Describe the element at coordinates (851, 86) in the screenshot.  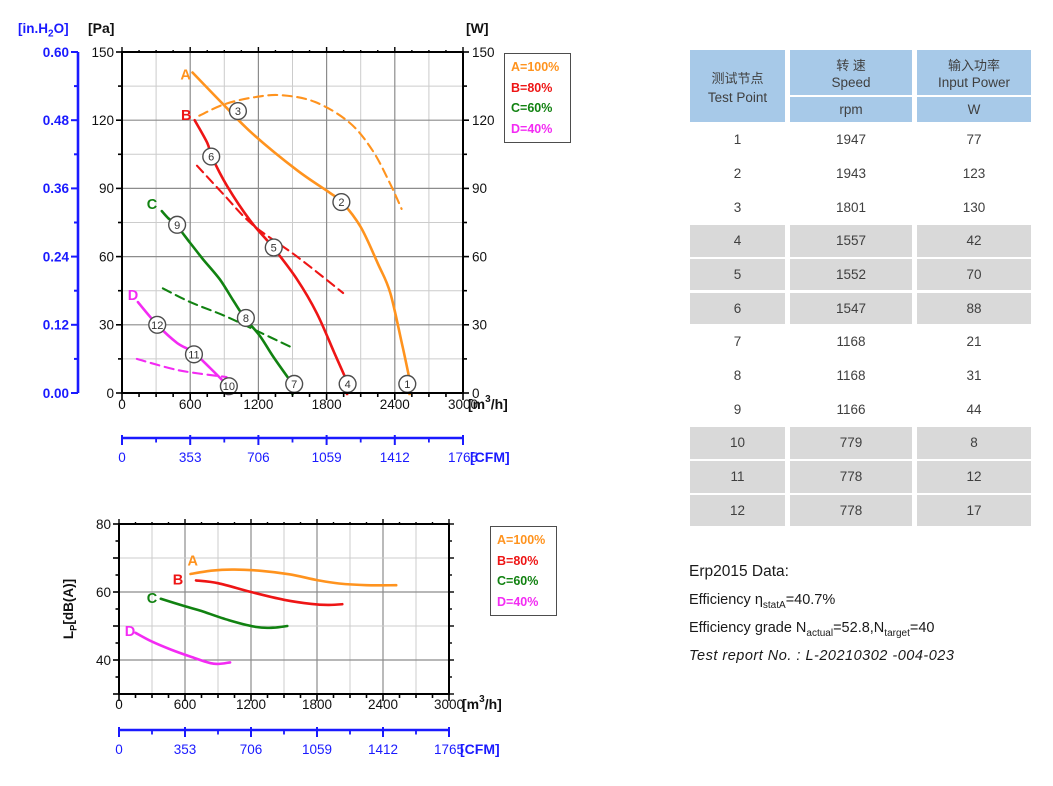
I see `header-speed: 转 速 Speed rpm` at that location.